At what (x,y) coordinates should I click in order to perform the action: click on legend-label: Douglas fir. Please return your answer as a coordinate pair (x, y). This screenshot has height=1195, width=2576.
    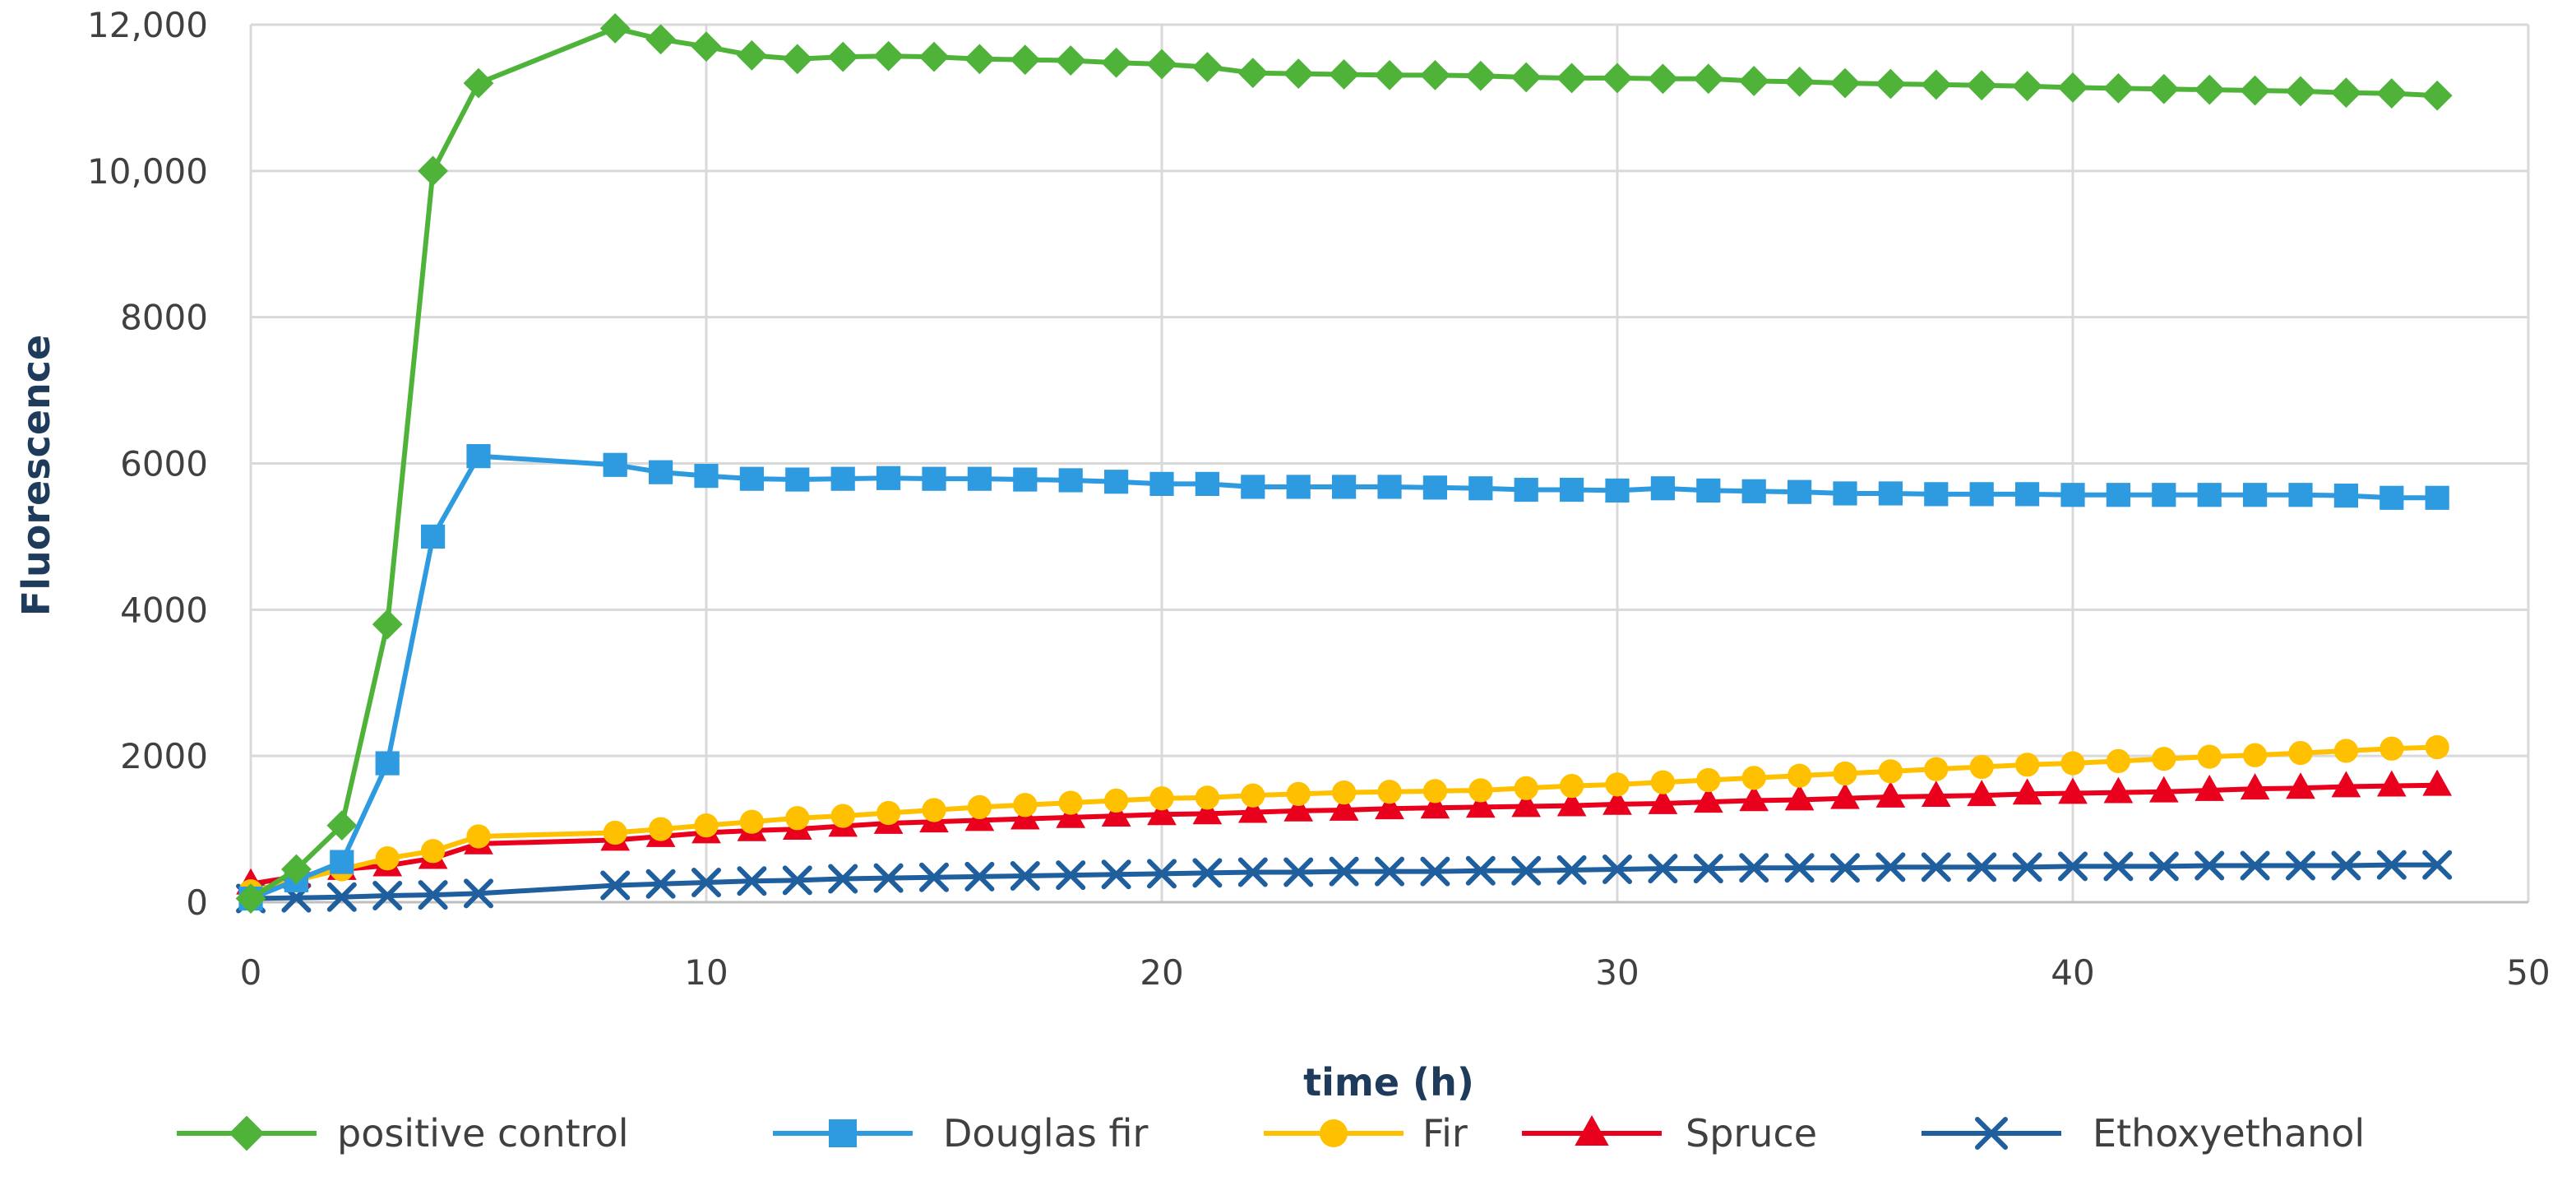
    Looking at the image, I should click on (1045, 1133).